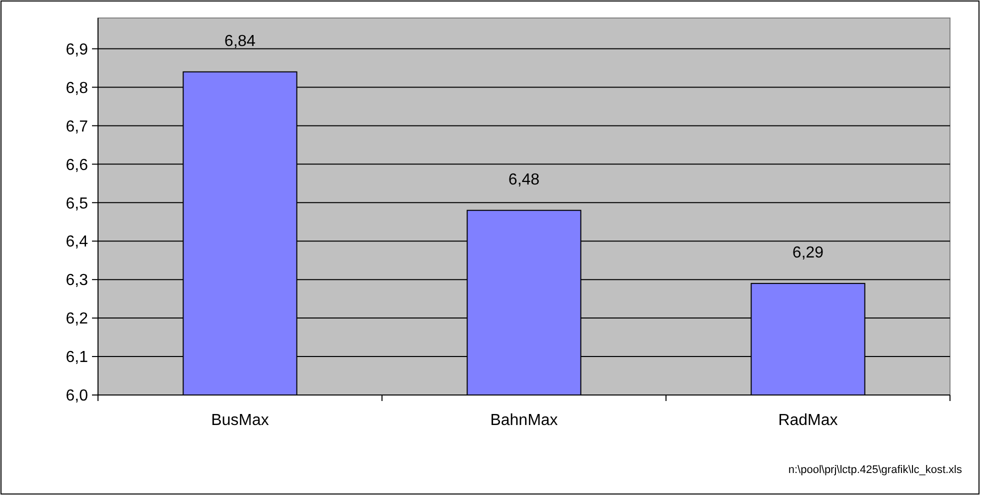  I want to click on data-label: 6,29, so click(808, 253).